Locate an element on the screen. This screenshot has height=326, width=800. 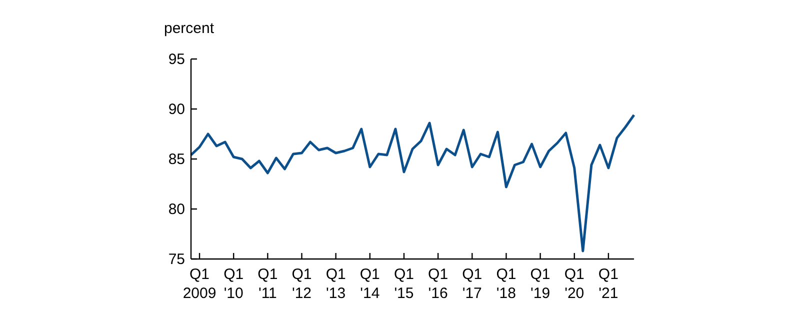
y-tick-label: 90 is located at coordinates (176, 109).